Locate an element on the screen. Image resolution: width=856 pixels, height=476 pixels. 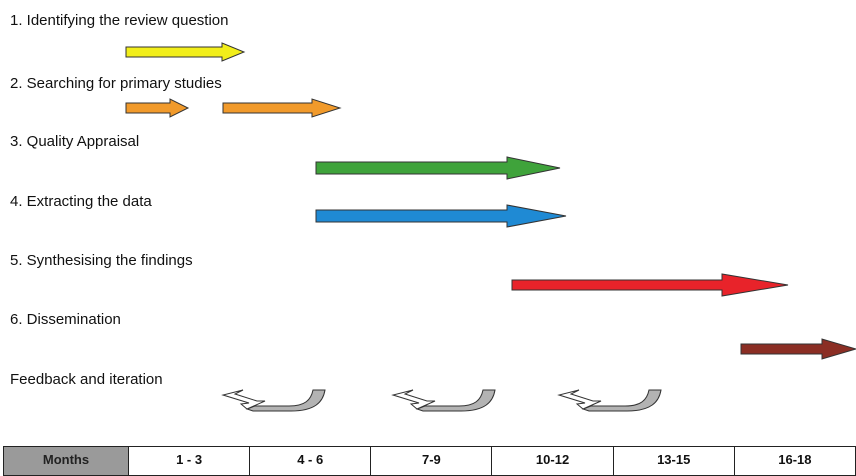
months-row: Months 1 - 3 4 - 6 7-9 10-12 13-15 16-18 is located at coordinates (429, 461).